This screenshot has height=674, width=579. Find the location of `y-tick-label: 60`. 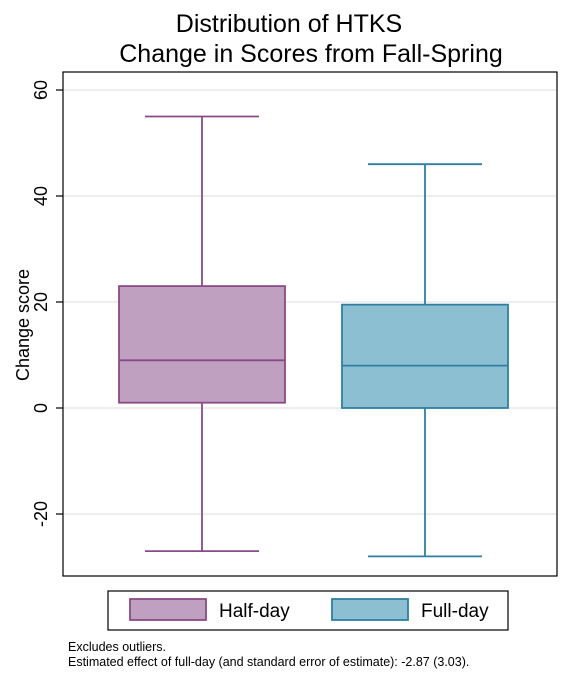

y-tick-label: 60 is located at coordinates (41, 90).